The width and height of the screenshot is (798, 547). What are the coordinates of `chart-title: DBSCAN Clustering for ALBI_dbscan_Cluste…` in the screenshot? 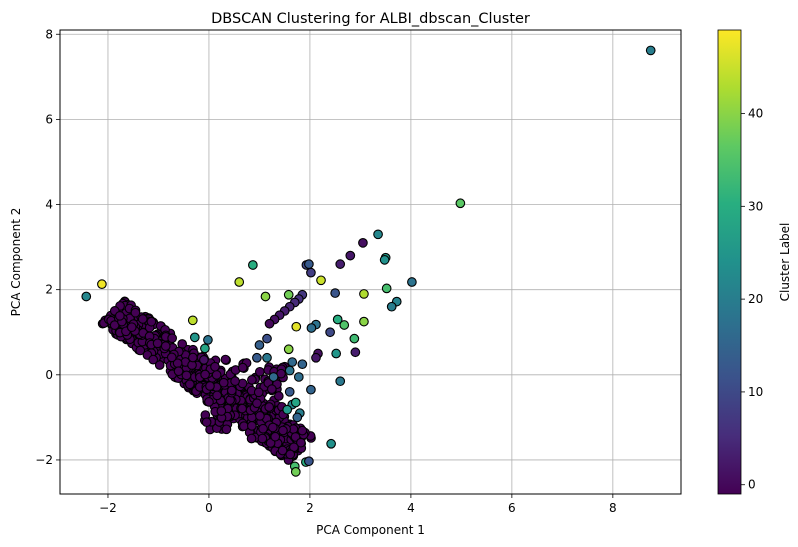 It's located at (370, 19).